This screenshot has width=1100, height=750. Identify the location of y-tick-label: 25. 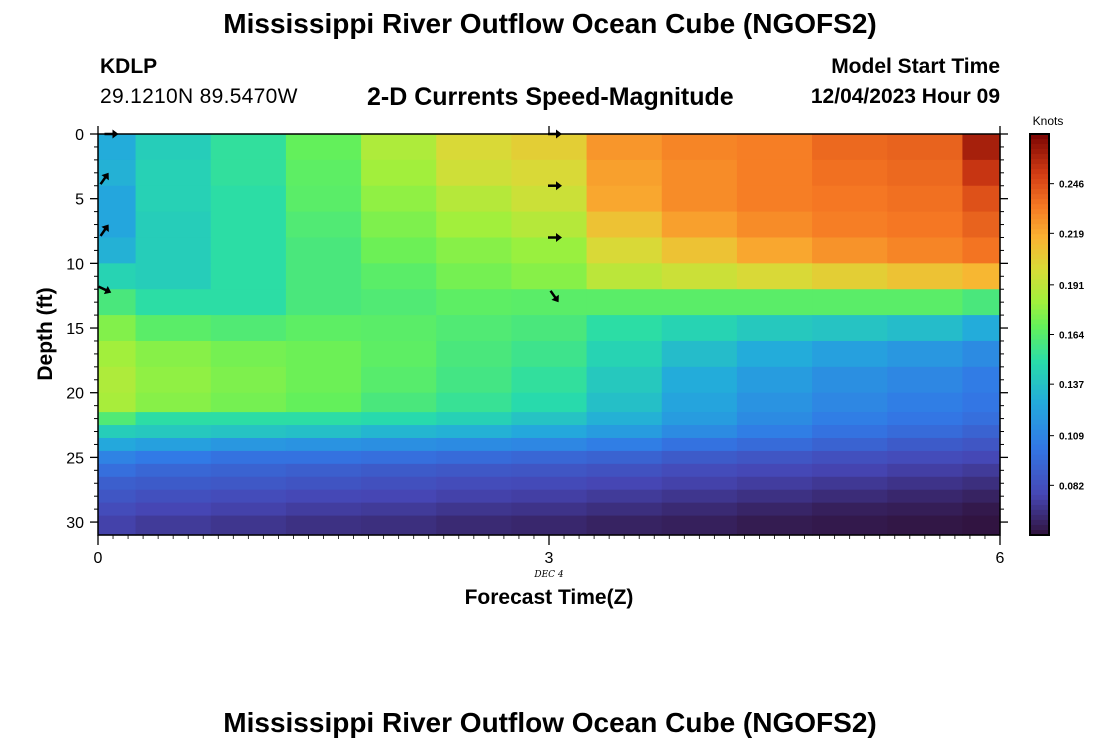
(75, 458).